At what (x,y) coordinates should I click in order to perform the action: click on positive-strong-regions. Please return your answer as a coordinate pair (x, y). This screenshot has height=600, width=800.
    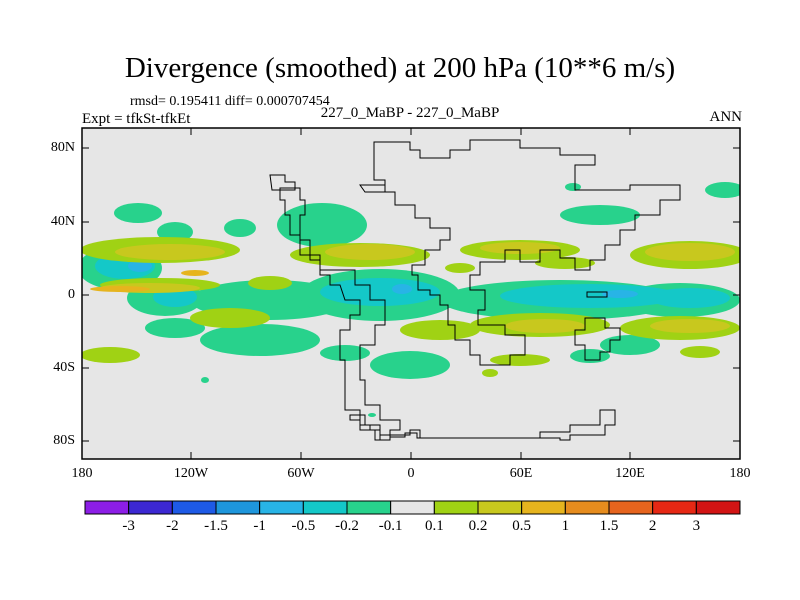
    Looking at the image, I should click on (149, 281).